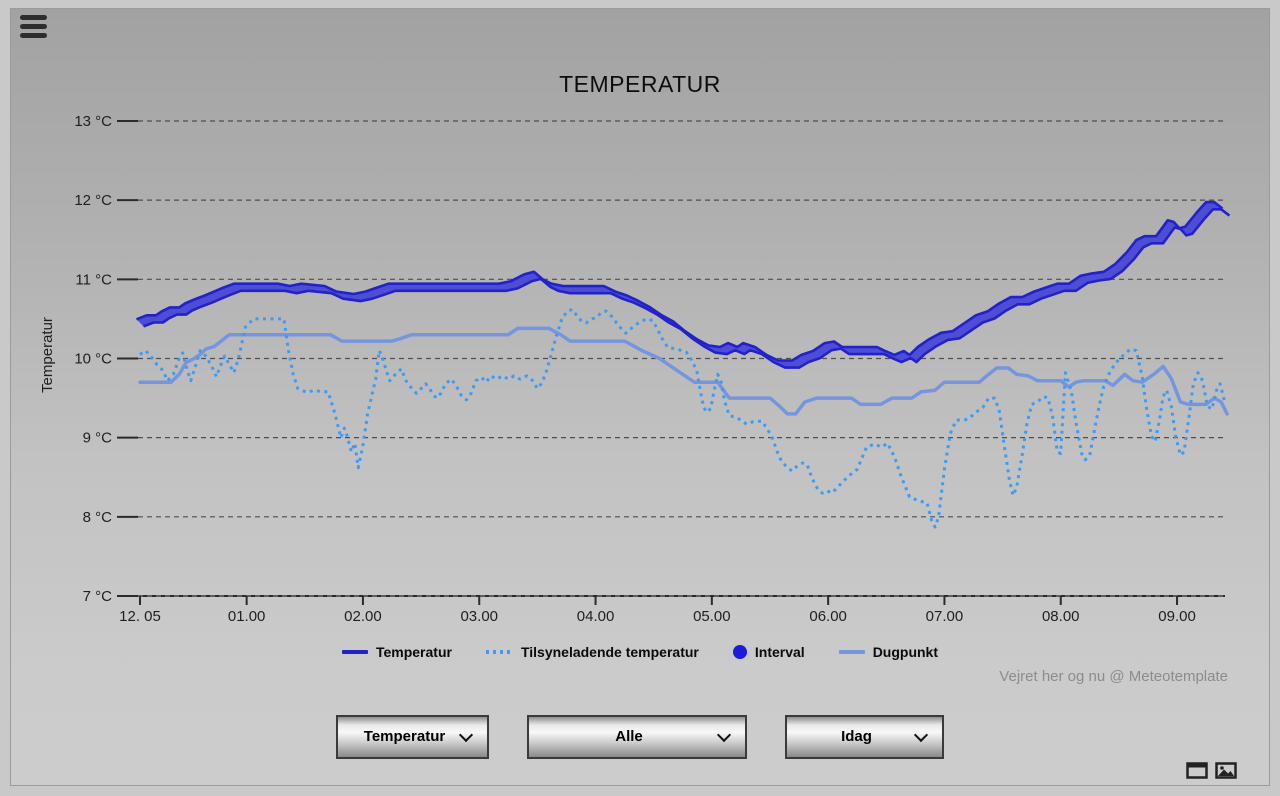  I want to click on svg-text: 09.00, so click(1177, 616).